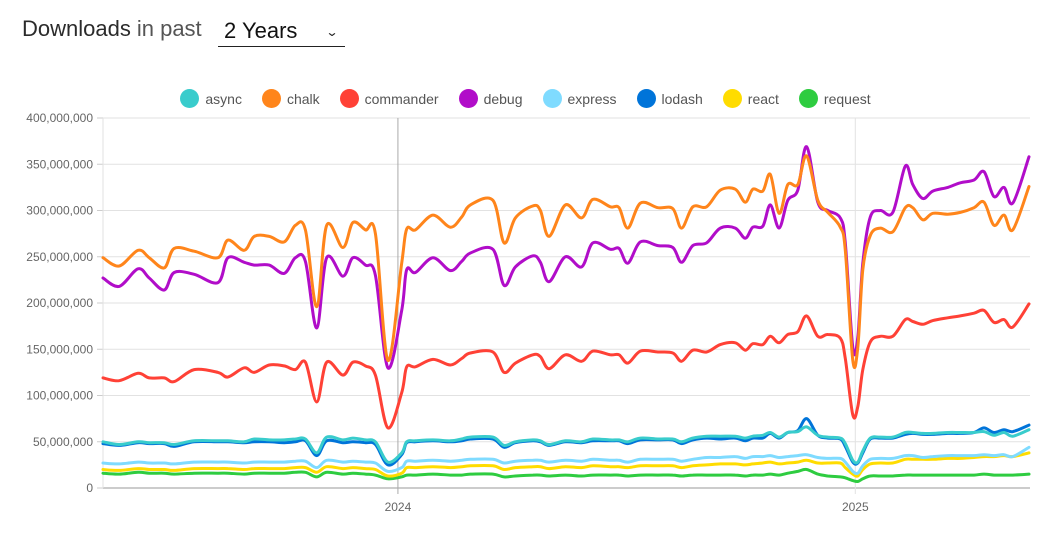 This screenshot has width=1051, height=547. I want to click on legend-item-commander: commander, so click(389, 98).